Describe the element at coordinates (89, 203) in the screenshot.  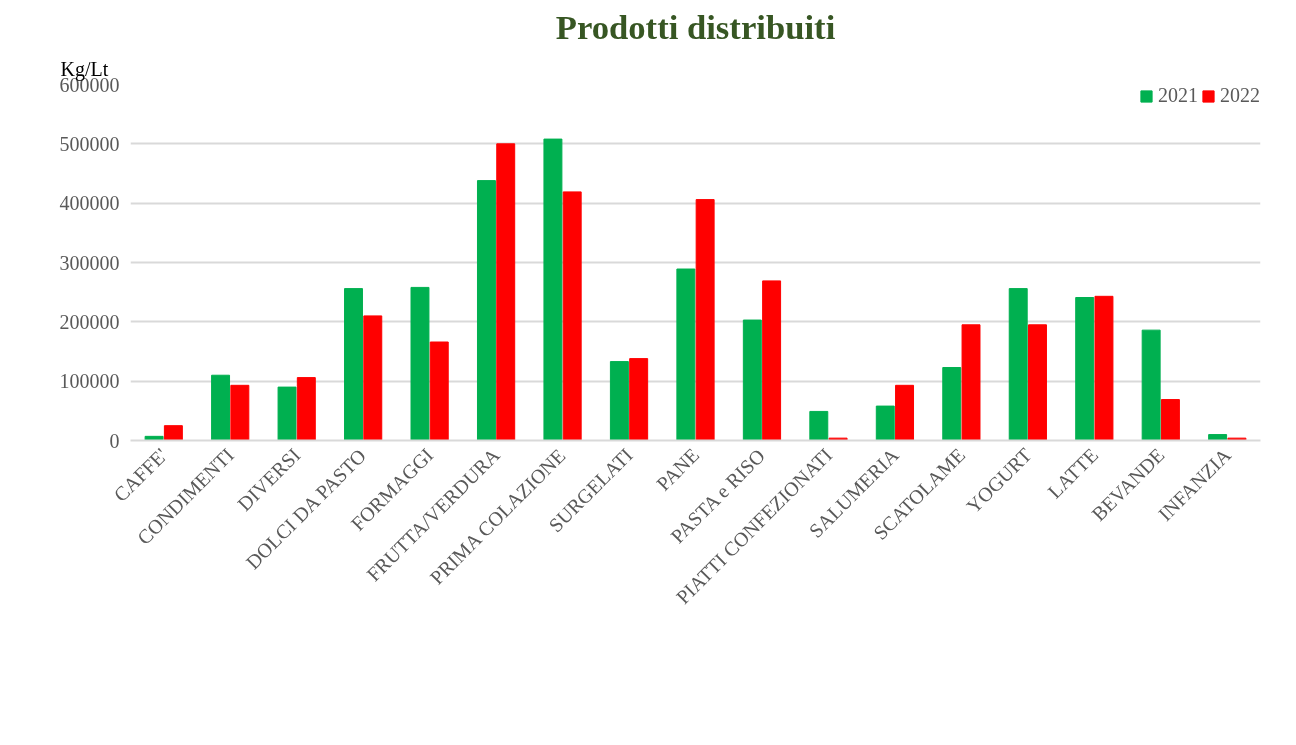
I see `y-tick-label: 400000` at that location.